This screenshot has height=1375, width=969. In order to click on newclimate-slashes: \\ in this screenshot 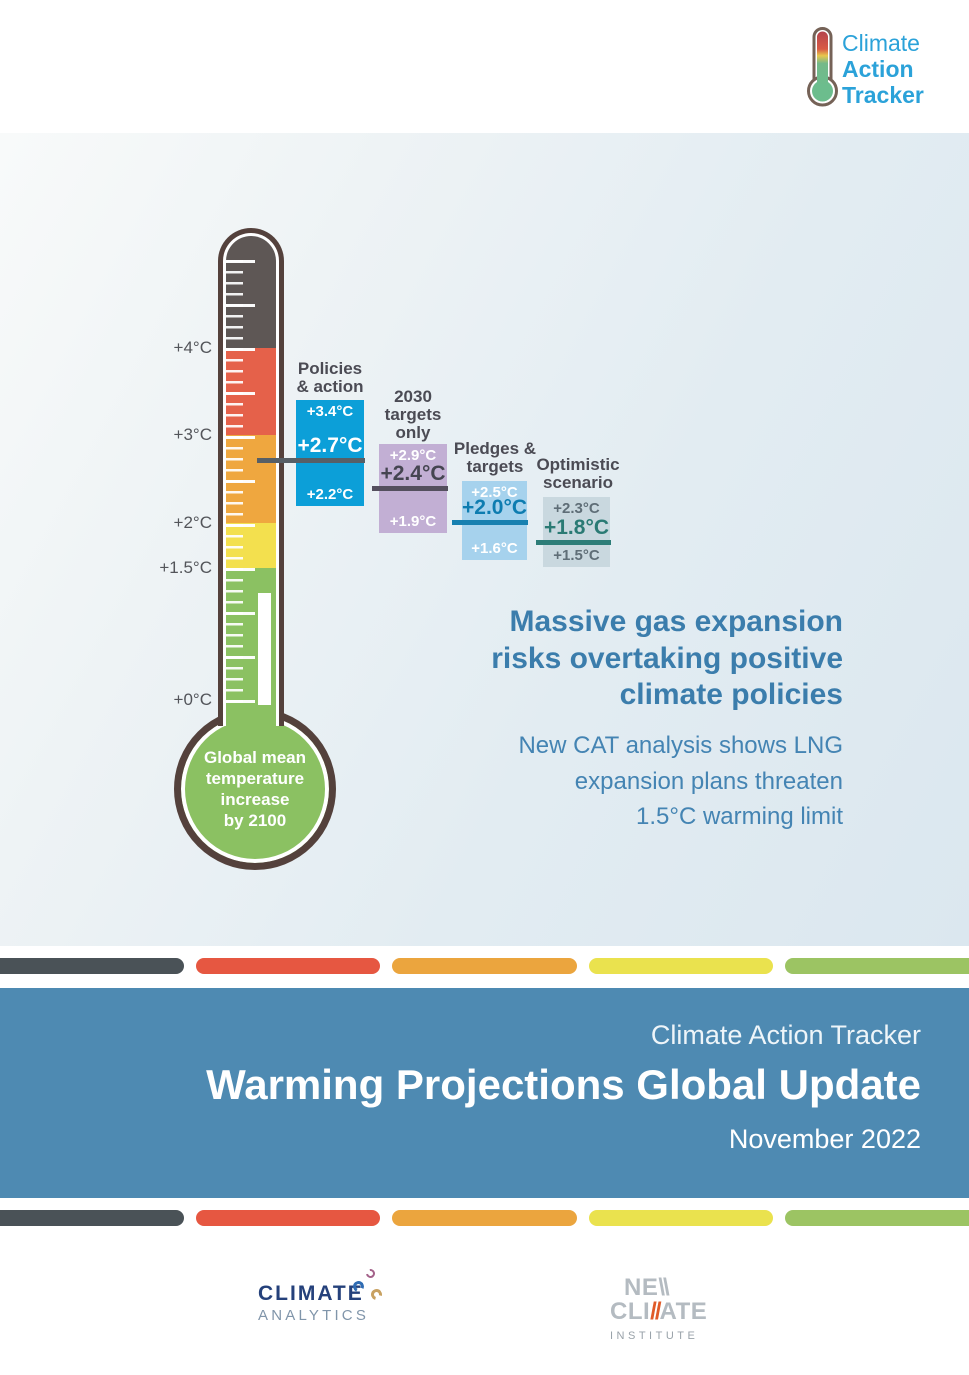, I will do `click(663, 1287)`.